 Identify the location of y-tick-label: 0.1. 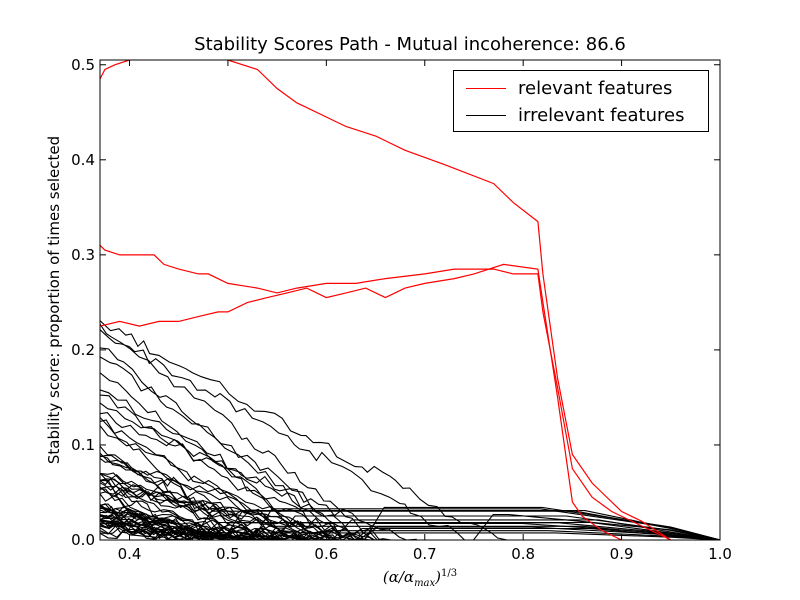
(83, 445).